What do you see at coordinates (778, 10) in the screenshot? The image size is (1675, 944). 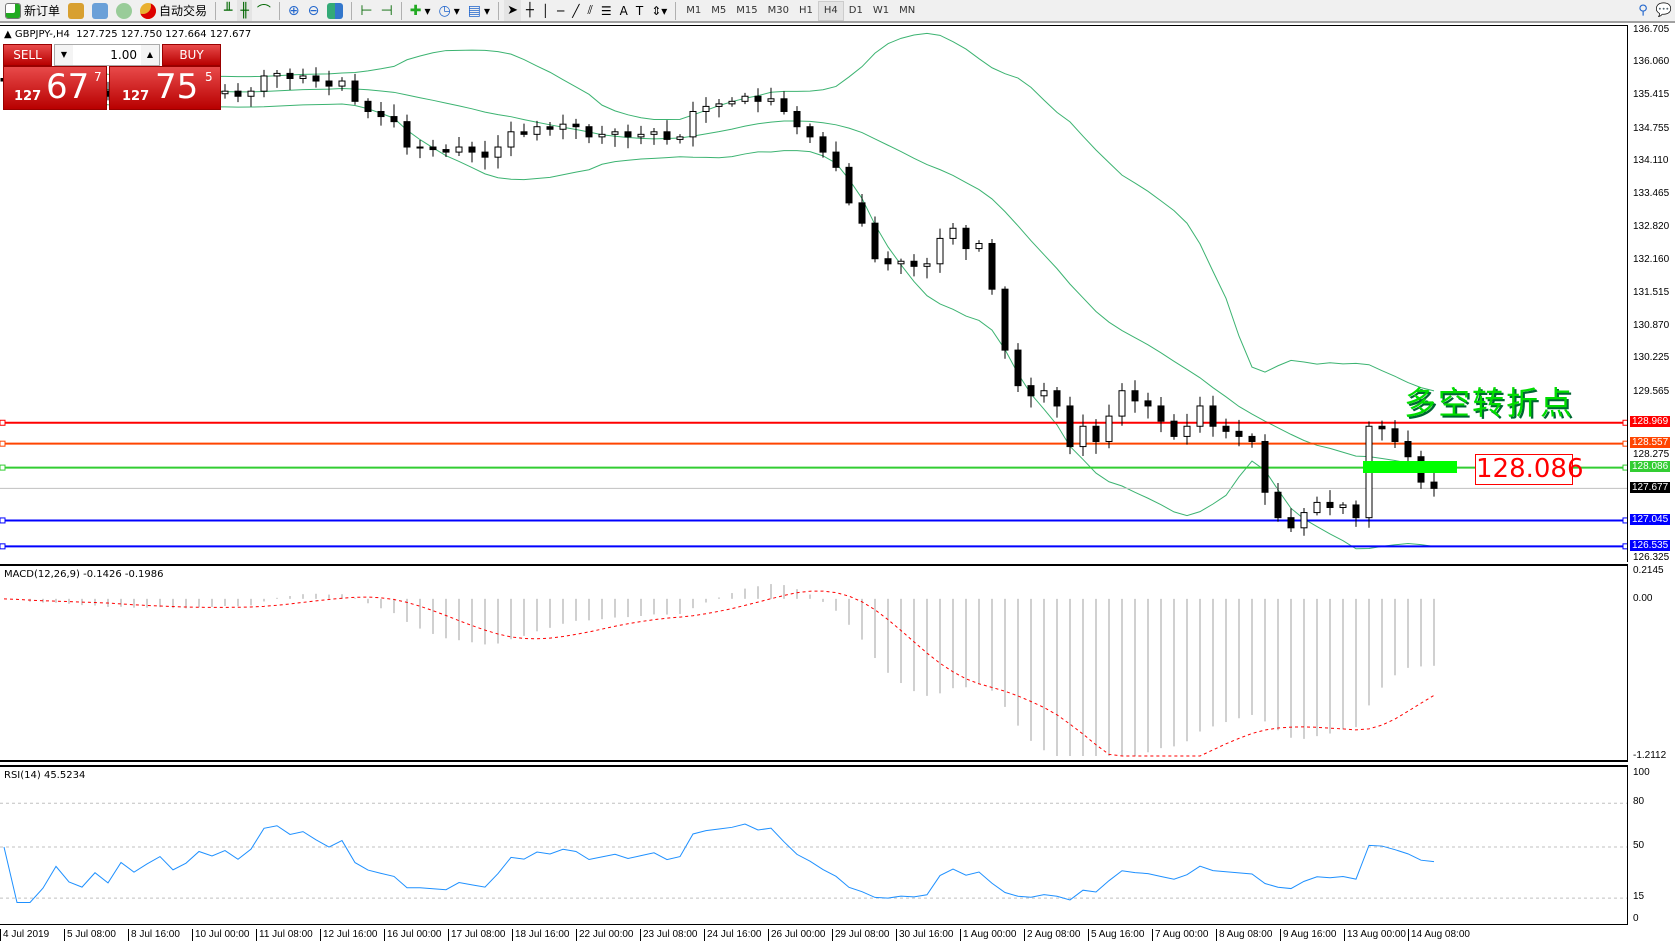 I see `timeframe-m30: M30` at bounding box center [778, 10].